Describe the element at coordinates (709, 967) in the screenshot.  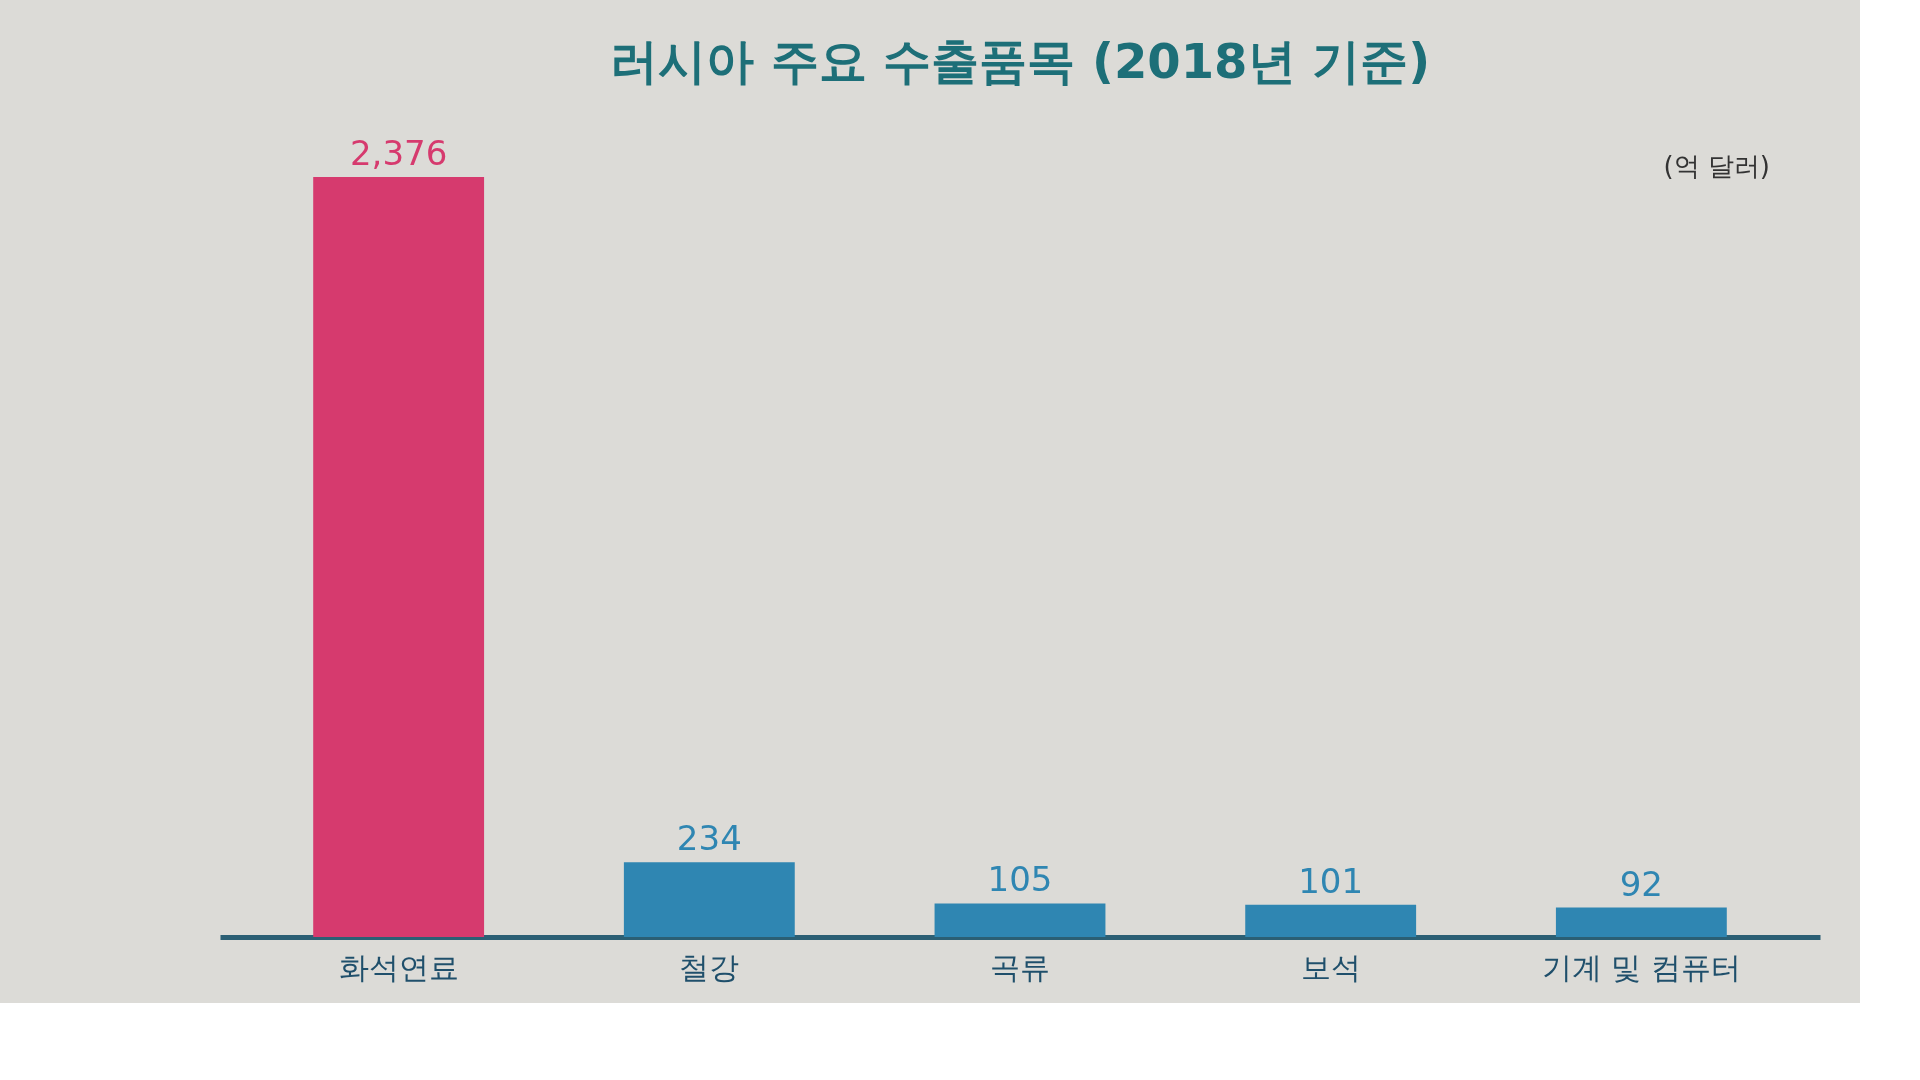
I see `x-tick-label: 철강` at that location.